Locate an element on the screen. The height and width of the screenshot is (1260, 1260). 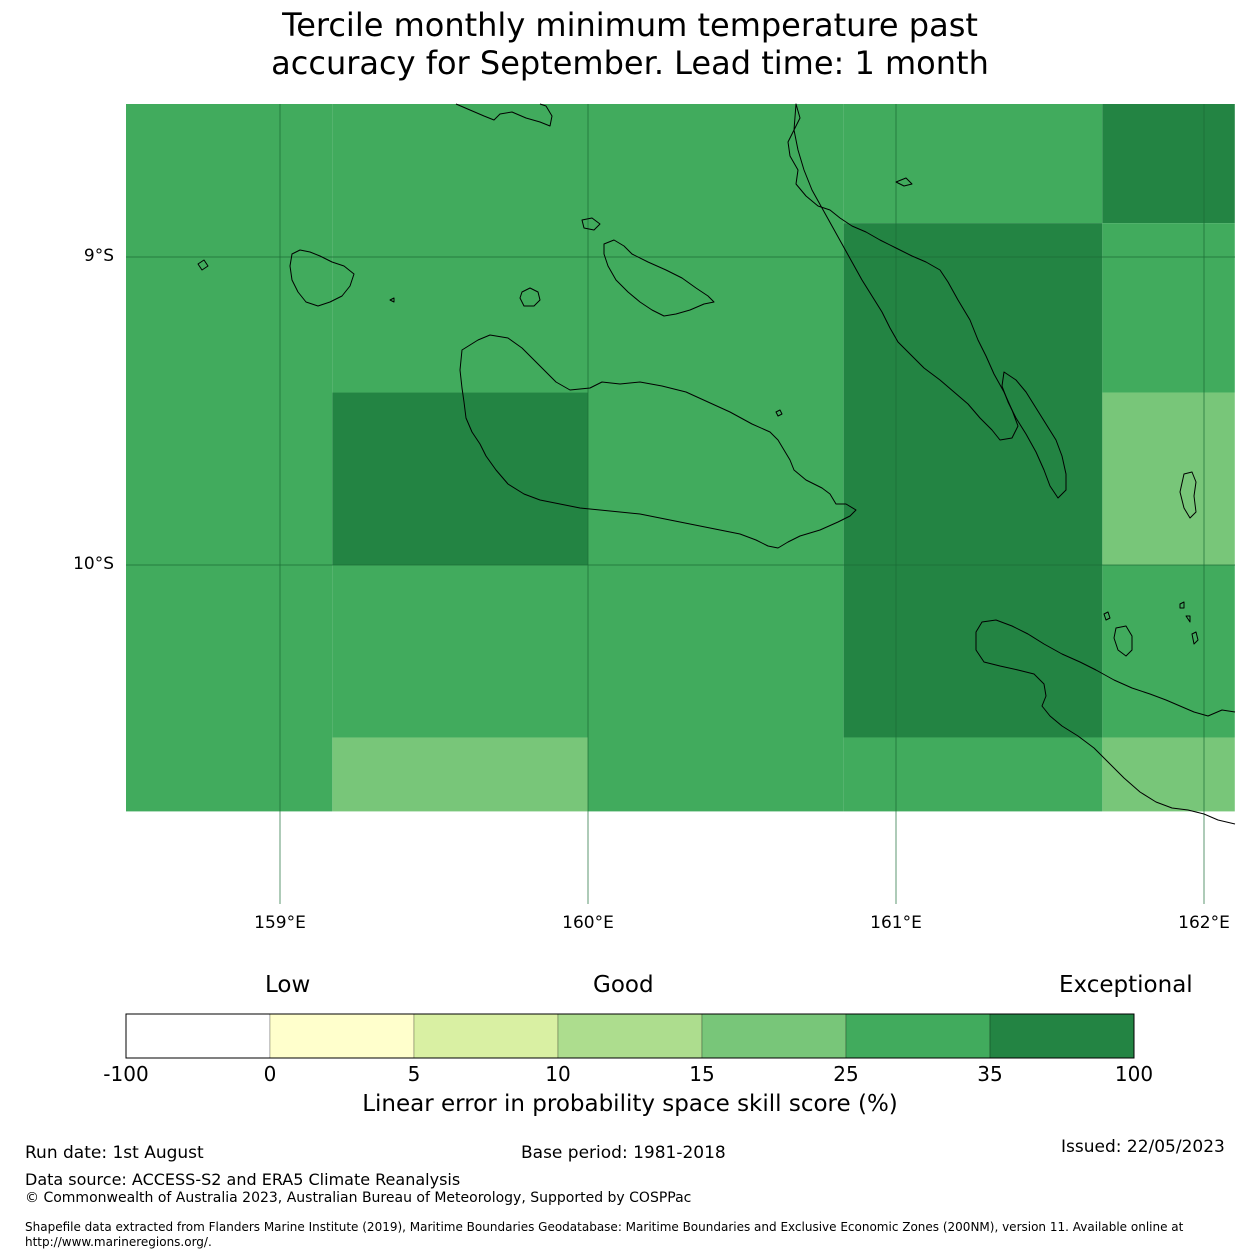
coast-islet-a is located at coordinates (392, 300).